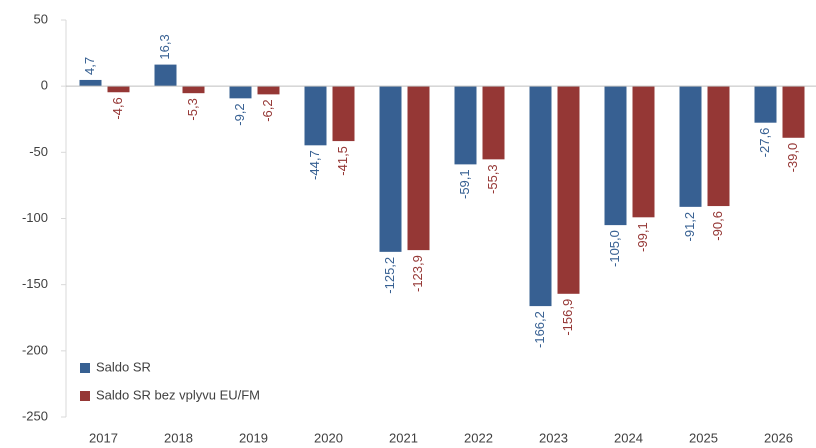 This screenshot has height=448, width=816. What do you see at coordinates (389, 275) in the screenshot?
I see `value-label: -125,2` at bounding box center [389, 275].